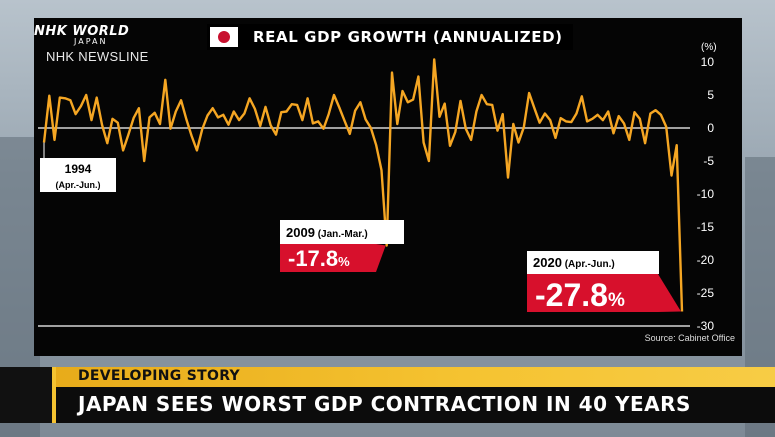 The width and height of the screenshot is (775, 437). What do you see at coordinates (706, 260) in the screenshot?
I see `y-tick-label: -20` at bounding box center [706, 260].